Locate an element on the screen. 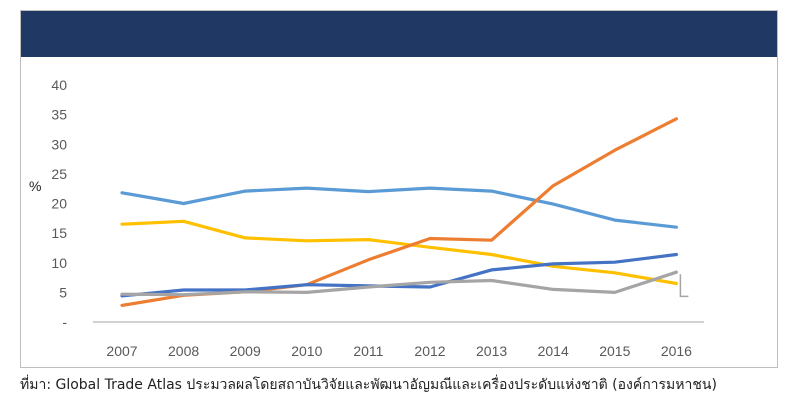  x-tick-label: 2008 is located at coordinates (183, 351).